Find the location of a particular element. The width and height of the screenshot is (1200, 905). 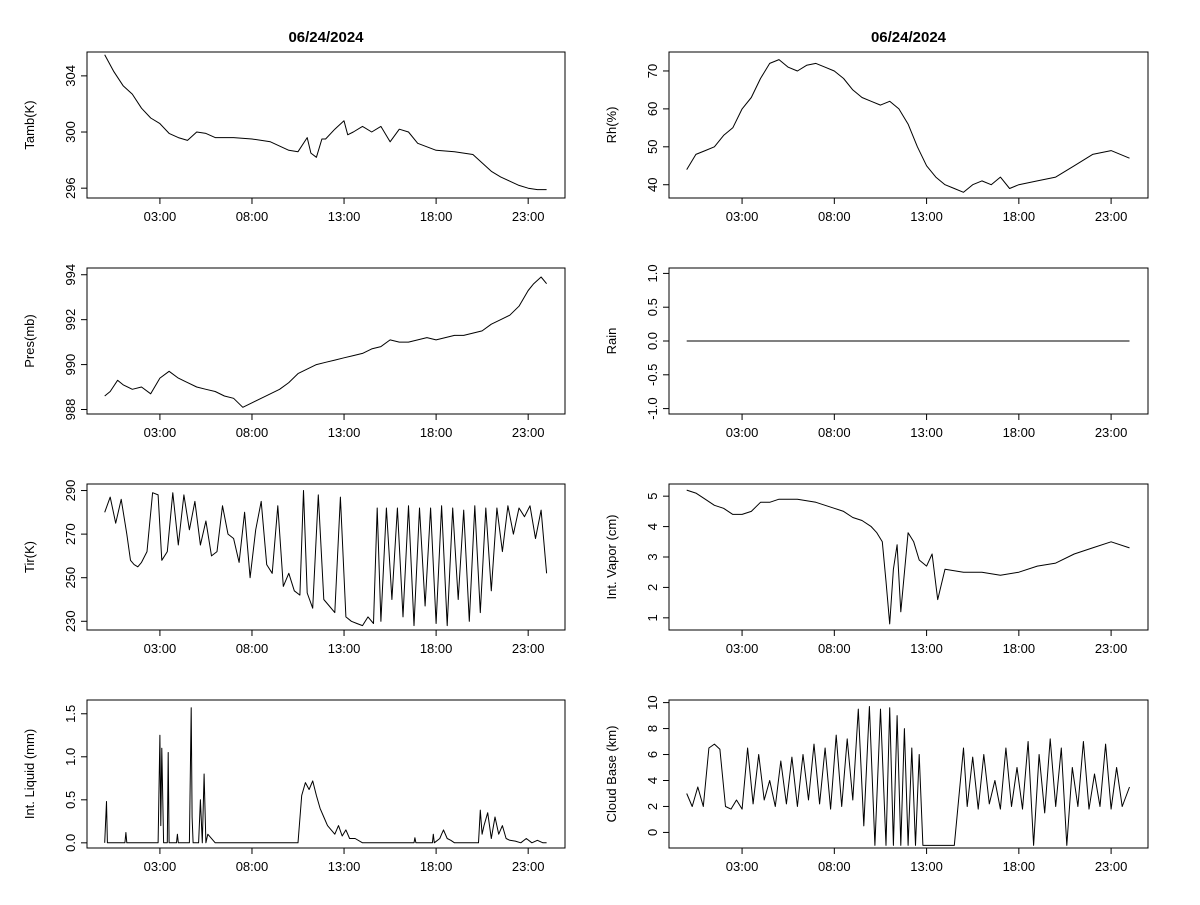

y-tick-label: 300 is located at coordinates (70, 132).